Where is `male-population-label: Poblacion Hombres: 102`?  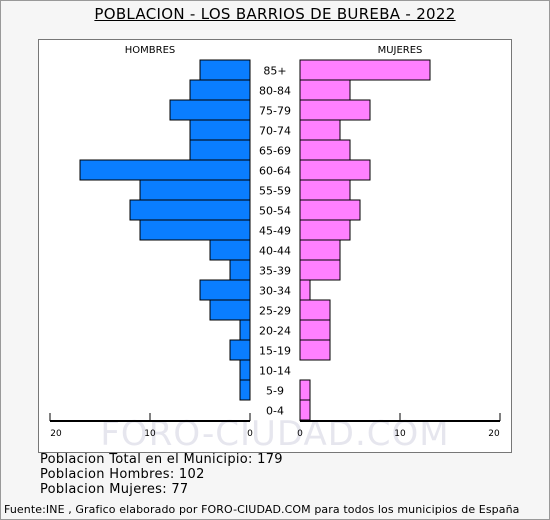
male-population-label: Poblacion Hombres: 102 is located at coordinates (122, 474).